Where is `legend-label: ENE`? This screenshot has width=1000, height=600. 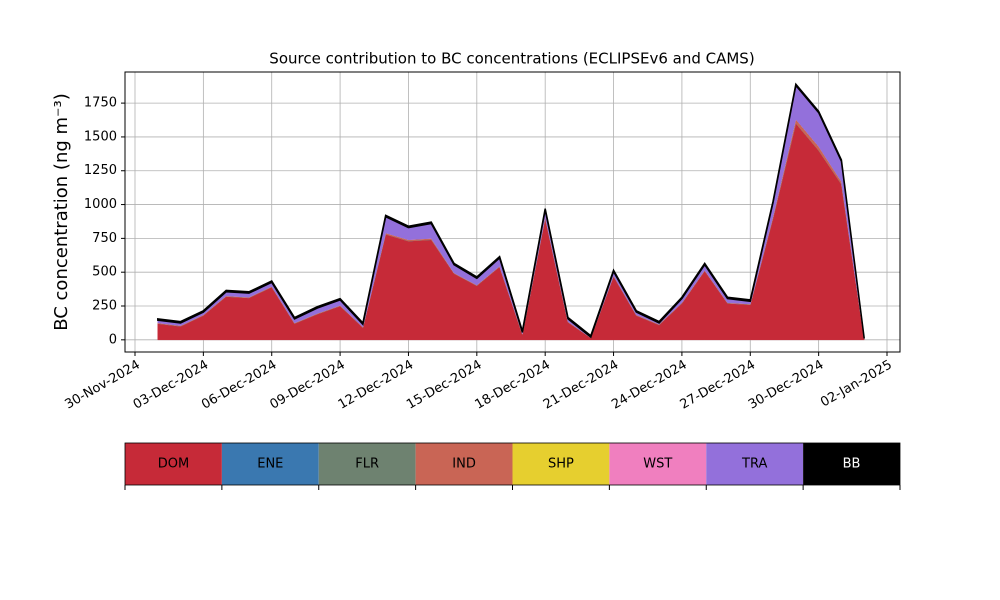
legend-label: ENE is located at coordinates (270, 464).